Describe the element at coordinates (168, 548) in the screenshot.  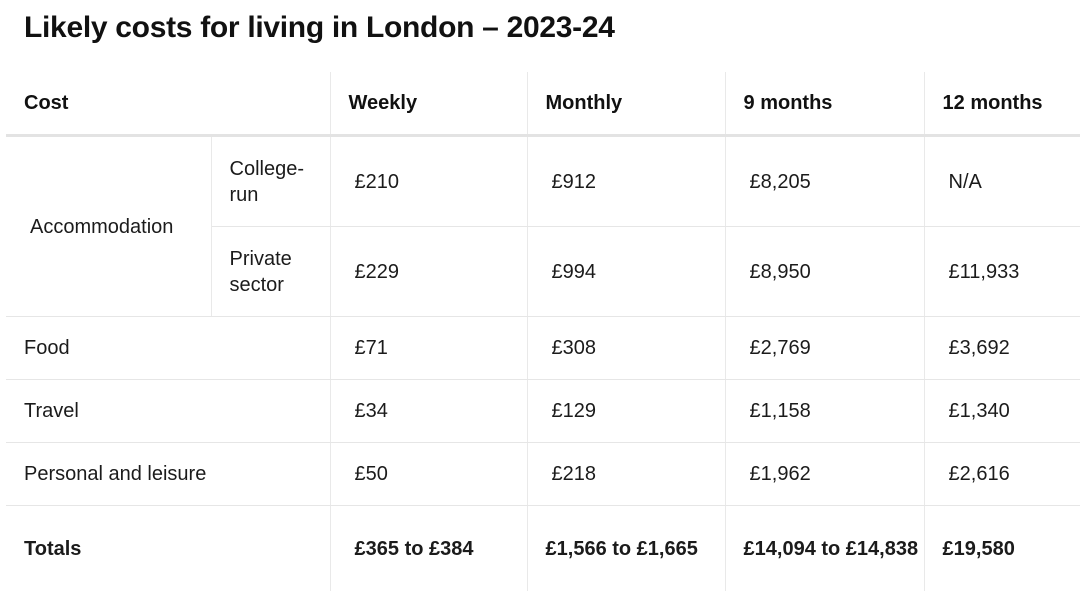
I see `totals-label: Totals` at that location.